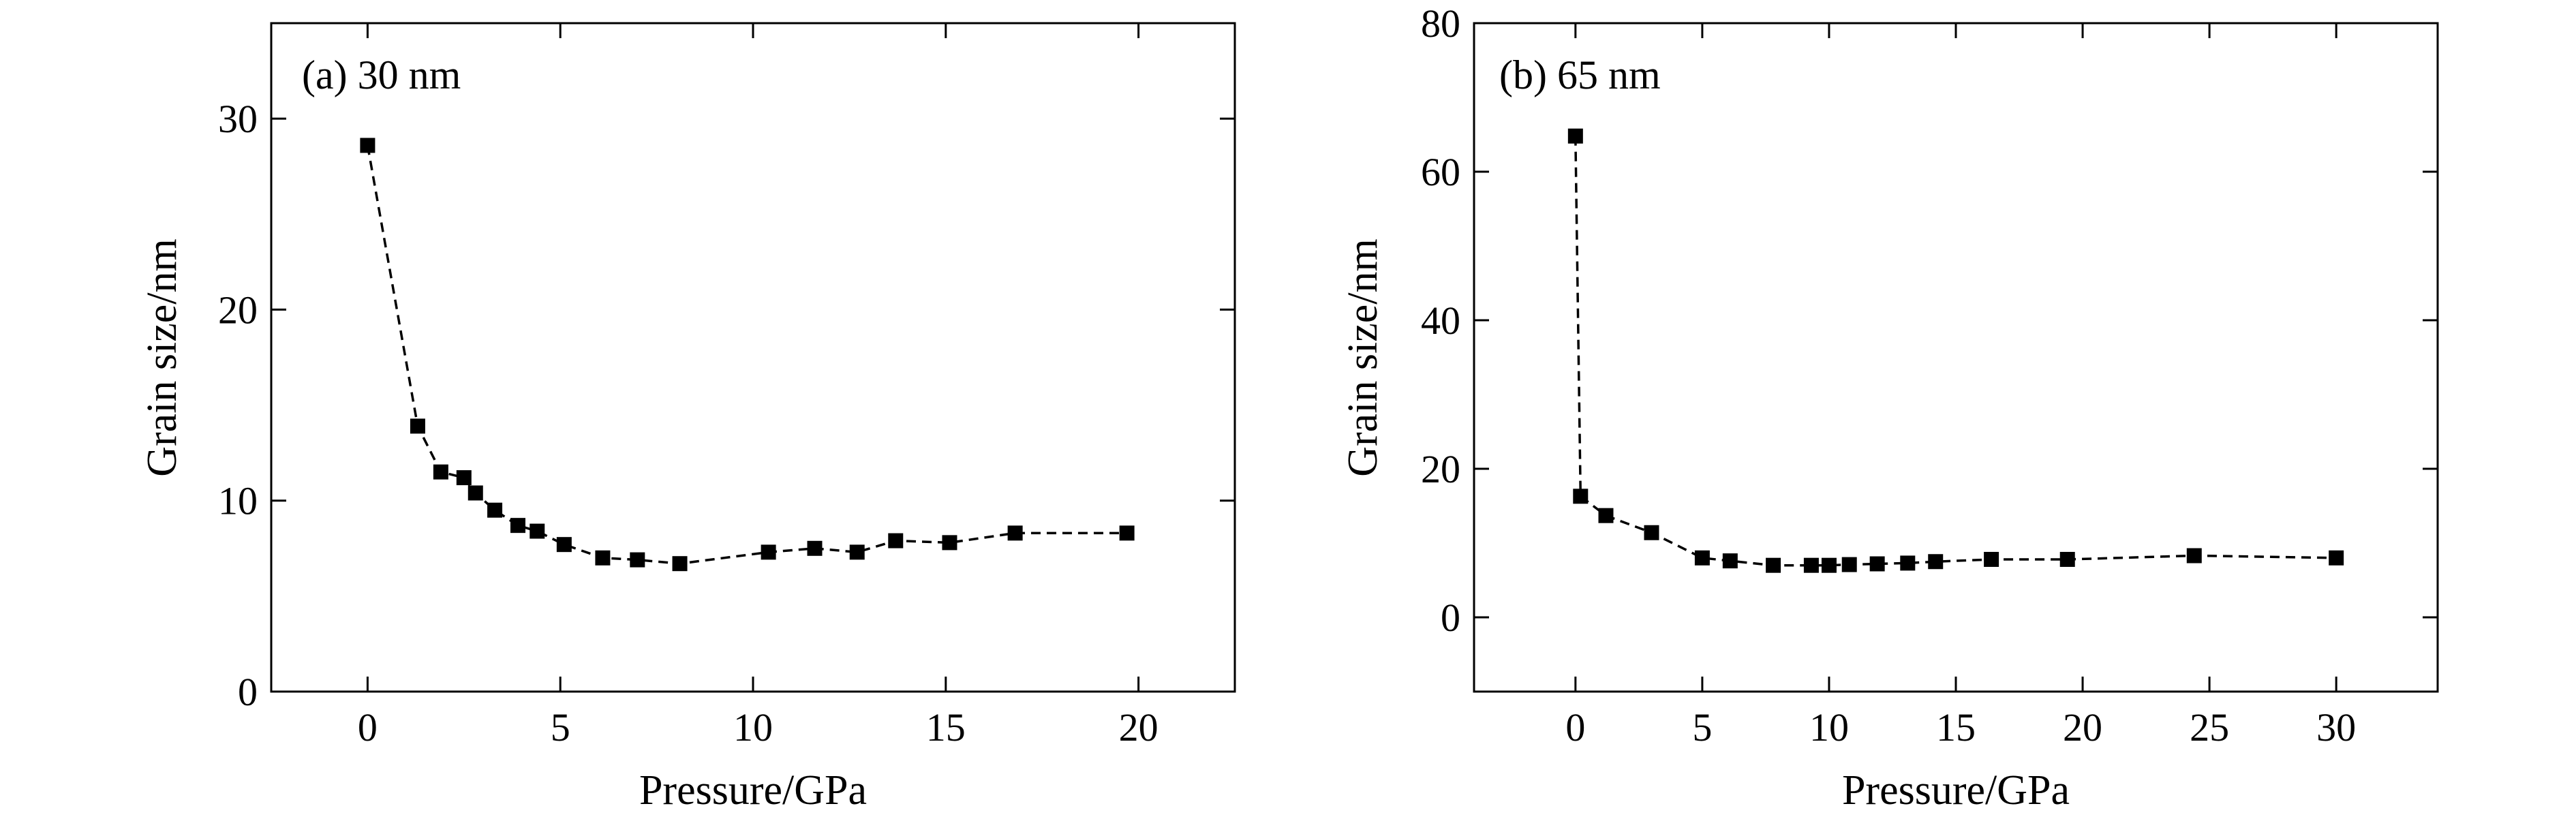  Describe the element at coordinates (1440, 172) in the screenshot. I see `y-tick-label: 60` at that location.